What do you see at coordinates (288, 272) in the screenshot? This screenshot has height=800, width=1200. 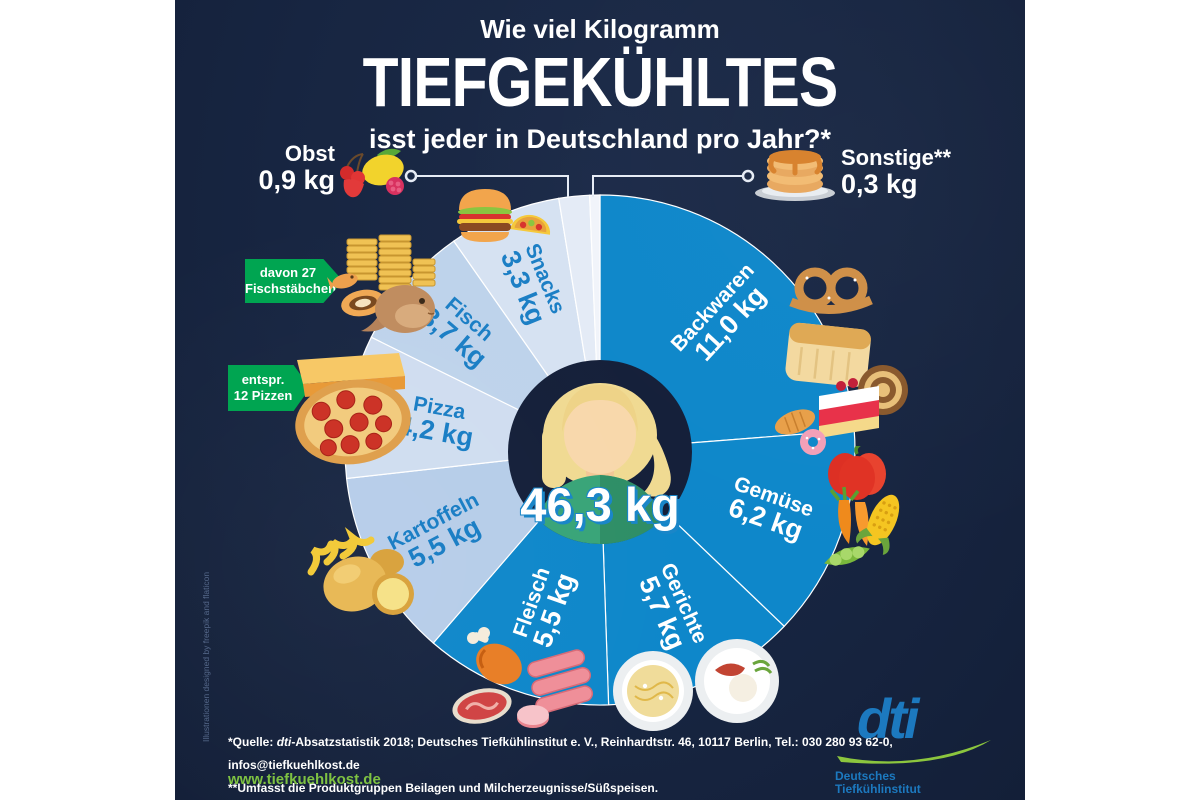 I see `tag-fisch-line1: davon 27` at bounding box center [288, 272].